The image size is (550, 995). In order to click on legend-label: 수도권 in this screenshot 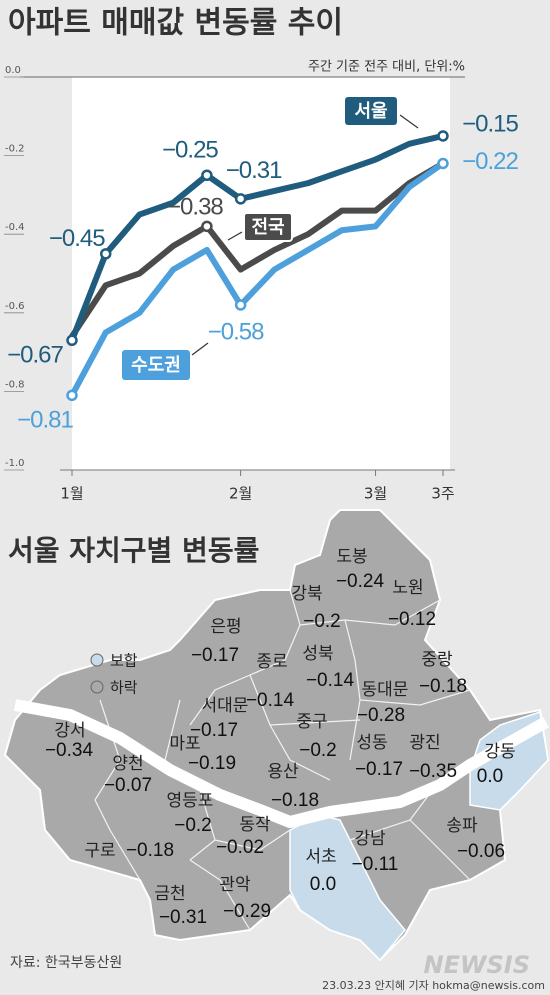, I will do `click(156, 365)`.